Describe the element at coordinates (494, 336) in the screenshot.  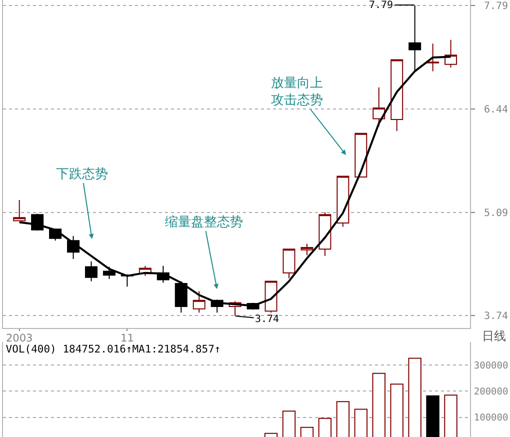
I see `x-axis-title: 日线` at that location.